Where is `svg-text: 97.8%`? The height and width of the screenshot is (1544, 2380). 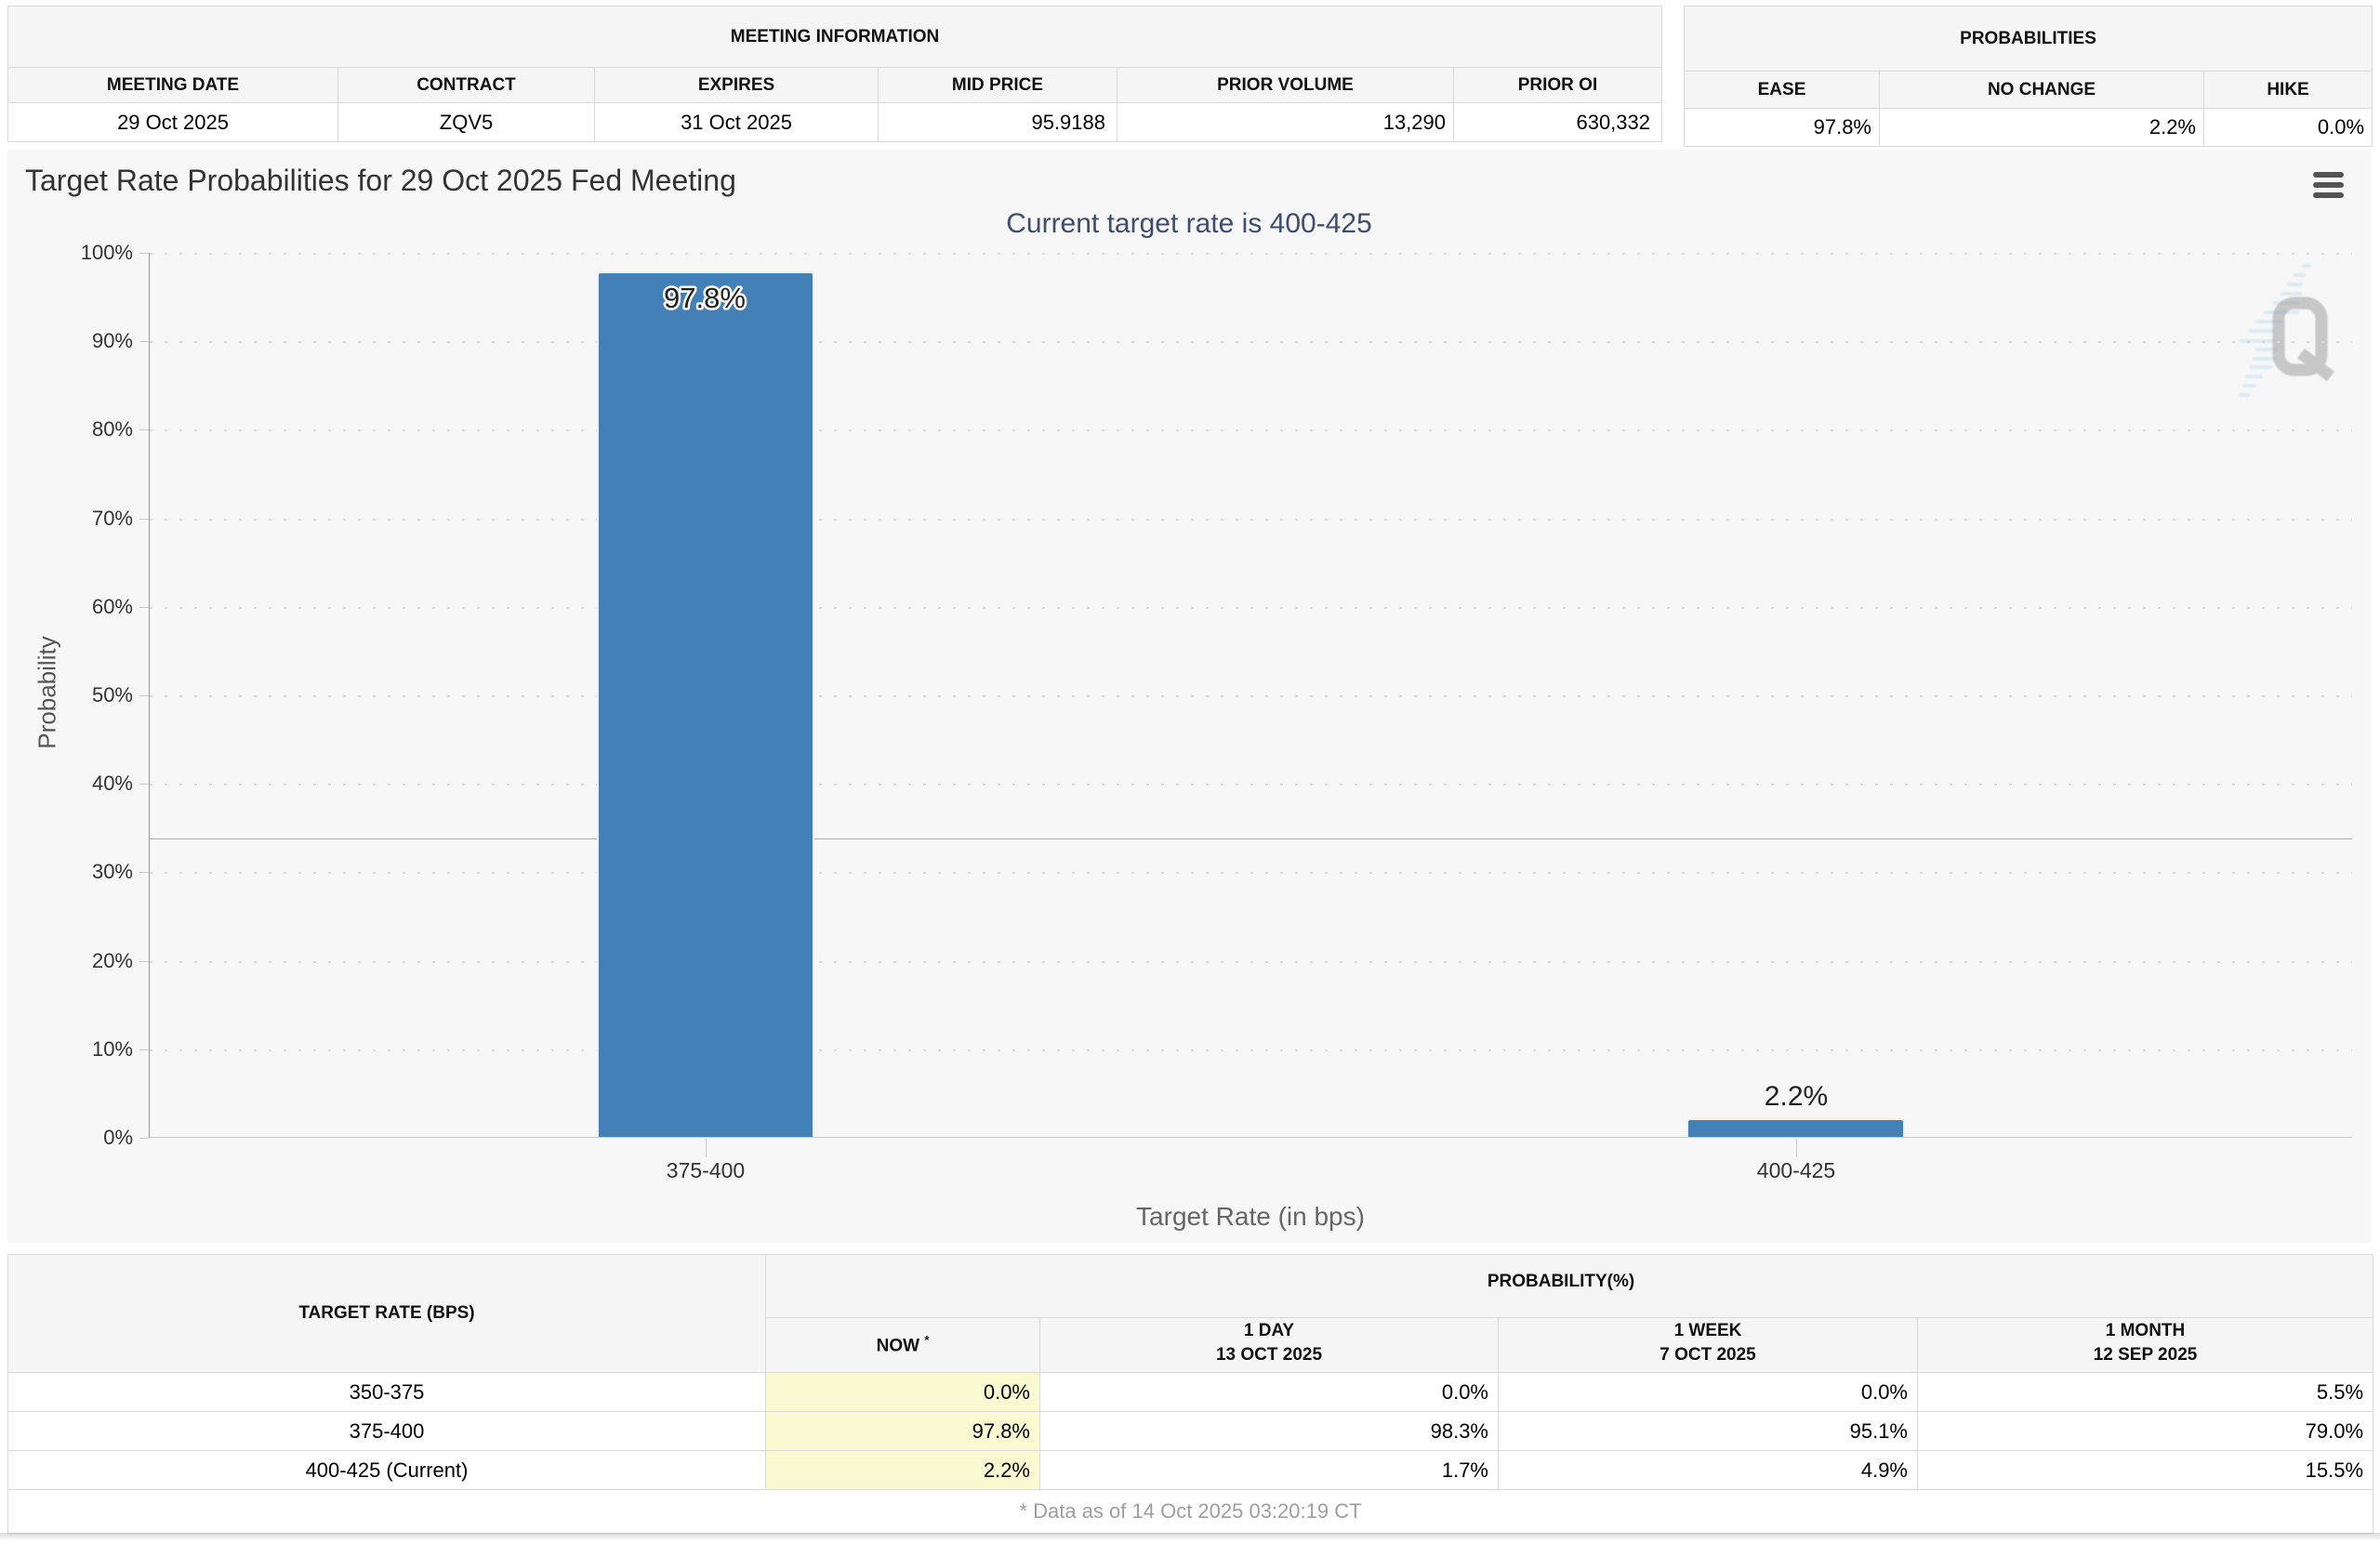 svg-text: 97.8% is located at coordinates (705, 298).